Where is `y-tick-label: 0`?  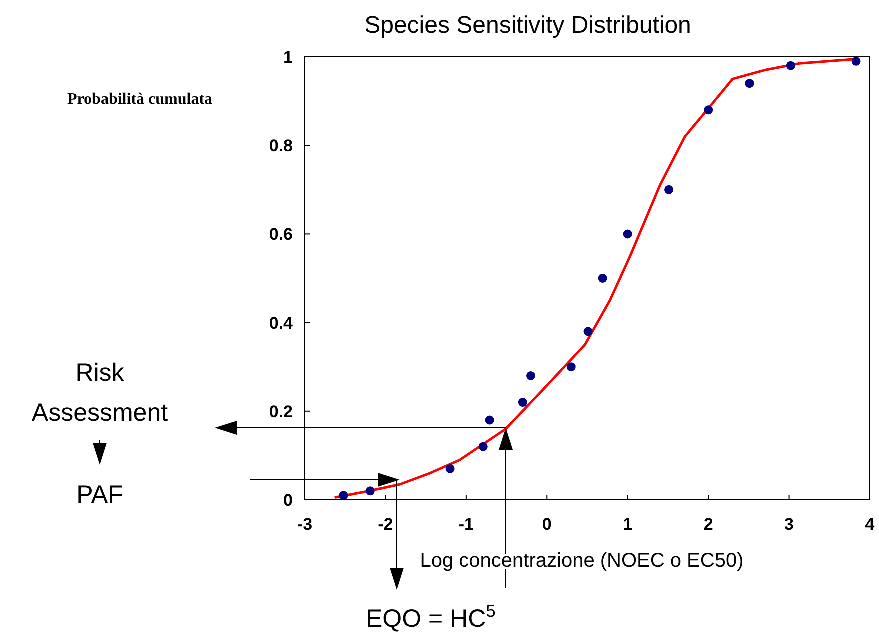 y-tick-label: 0 is located at coordinates (288, 500).